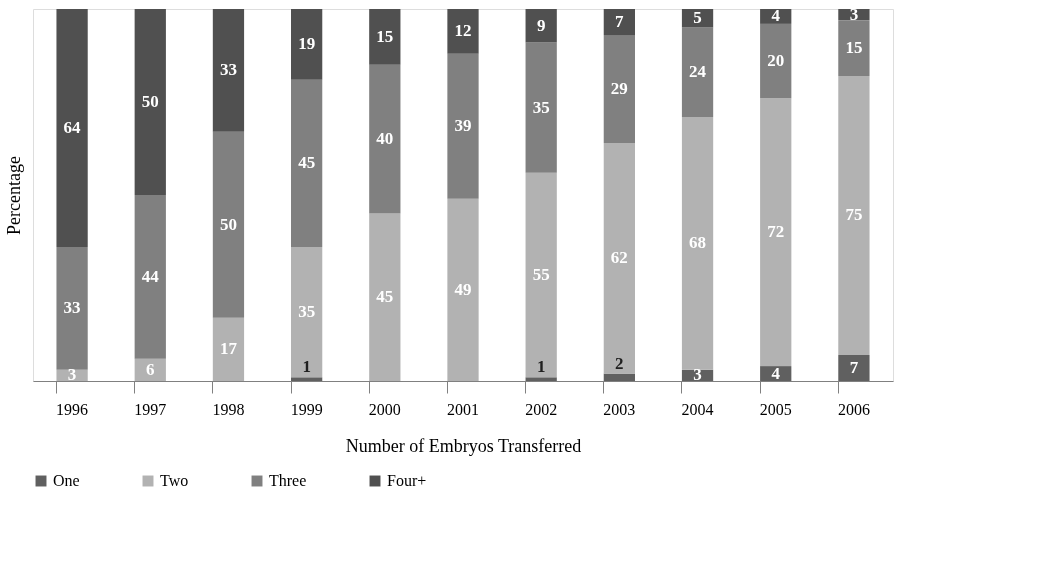 The height and width of the screenshot is (579, 1039). I want to click on x-tick-label: 1997, so click(150, 409).